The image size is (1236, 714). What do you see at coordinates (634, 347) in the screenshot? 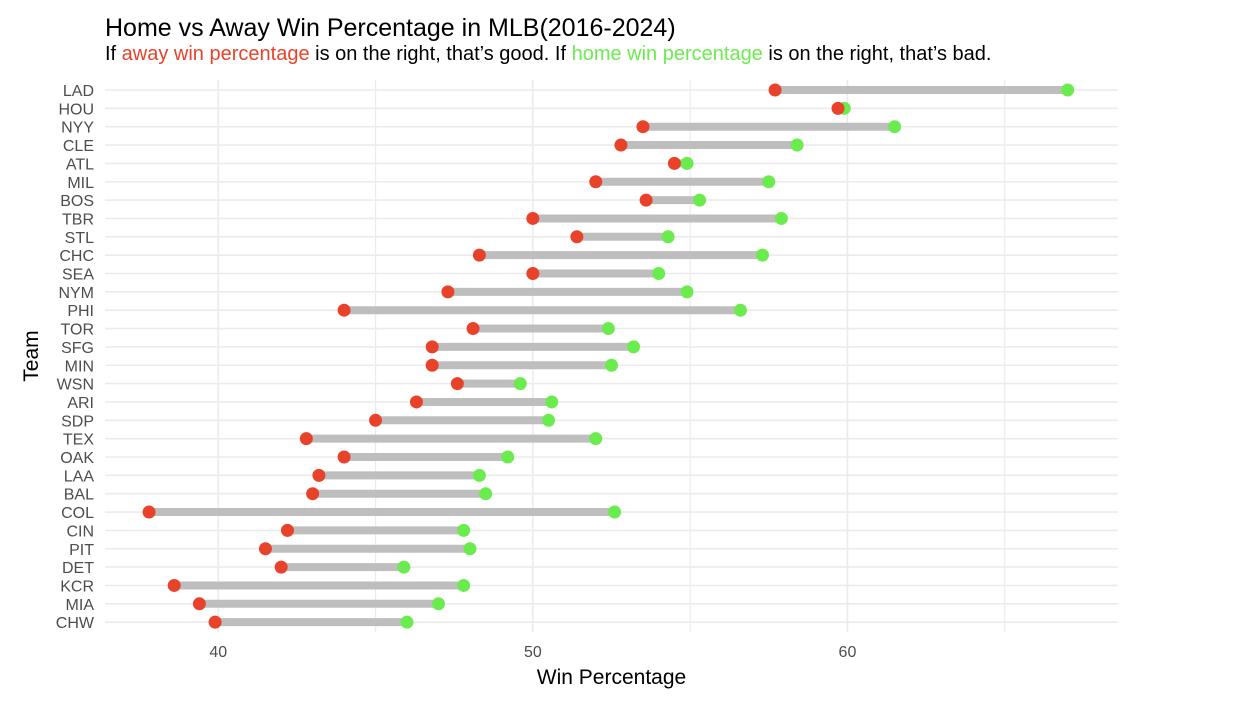
I see `home-point-sfg` at bounding box center [634, 347].